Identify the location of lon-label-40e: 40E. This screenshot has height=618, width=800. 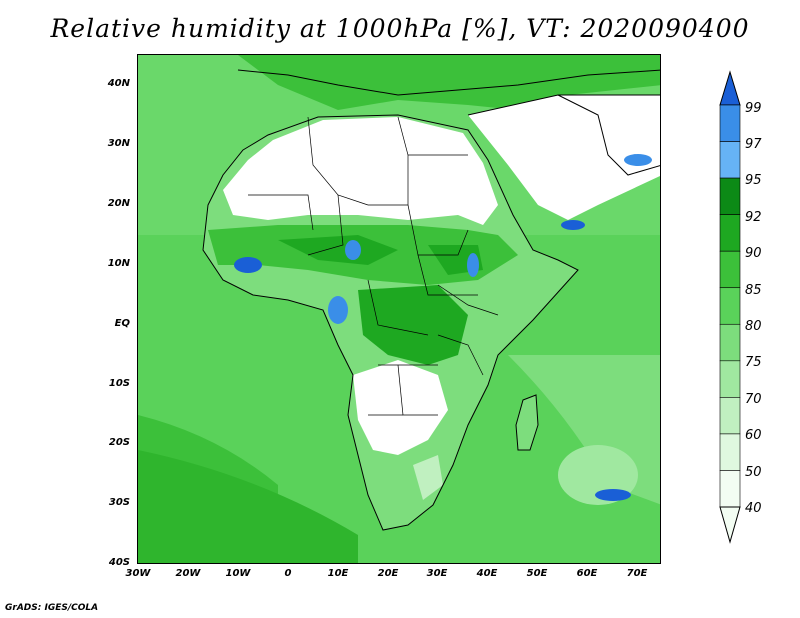
(487, 573).